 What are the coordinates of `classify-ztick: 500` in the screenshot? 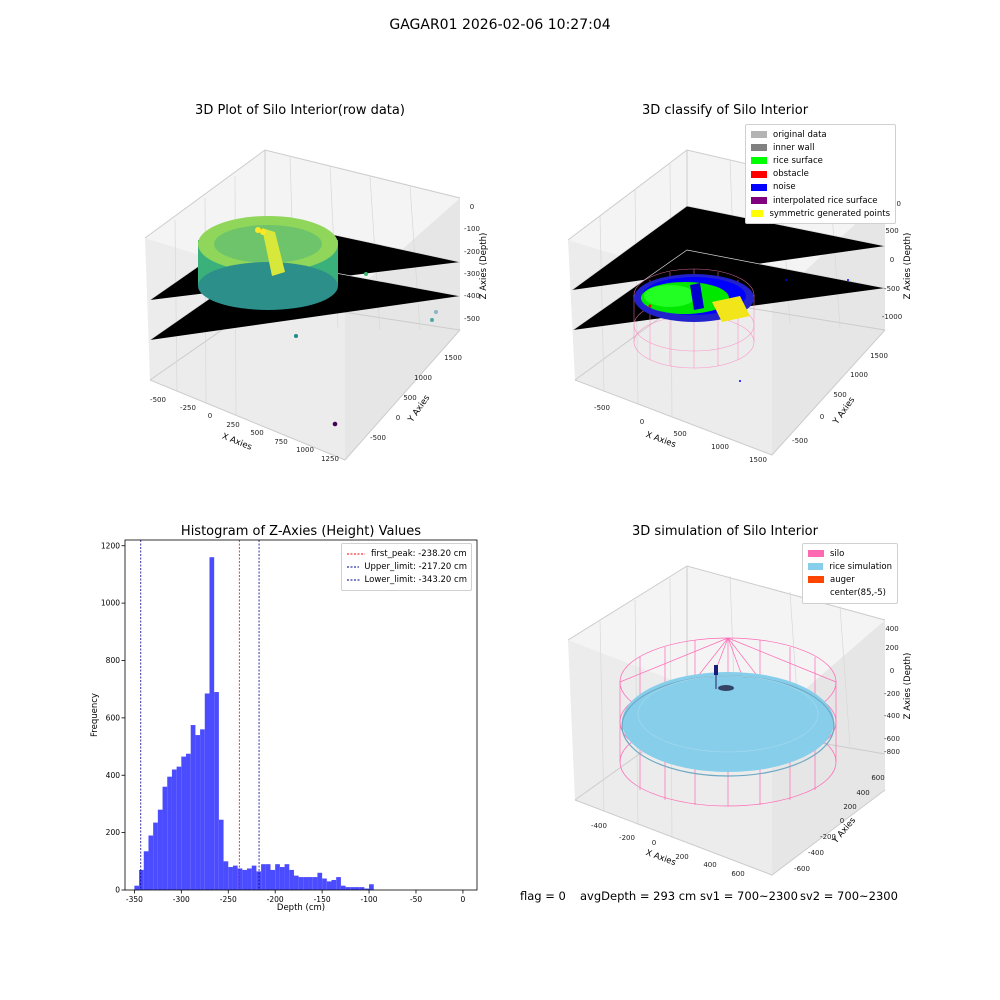 It's located at (891, 231).